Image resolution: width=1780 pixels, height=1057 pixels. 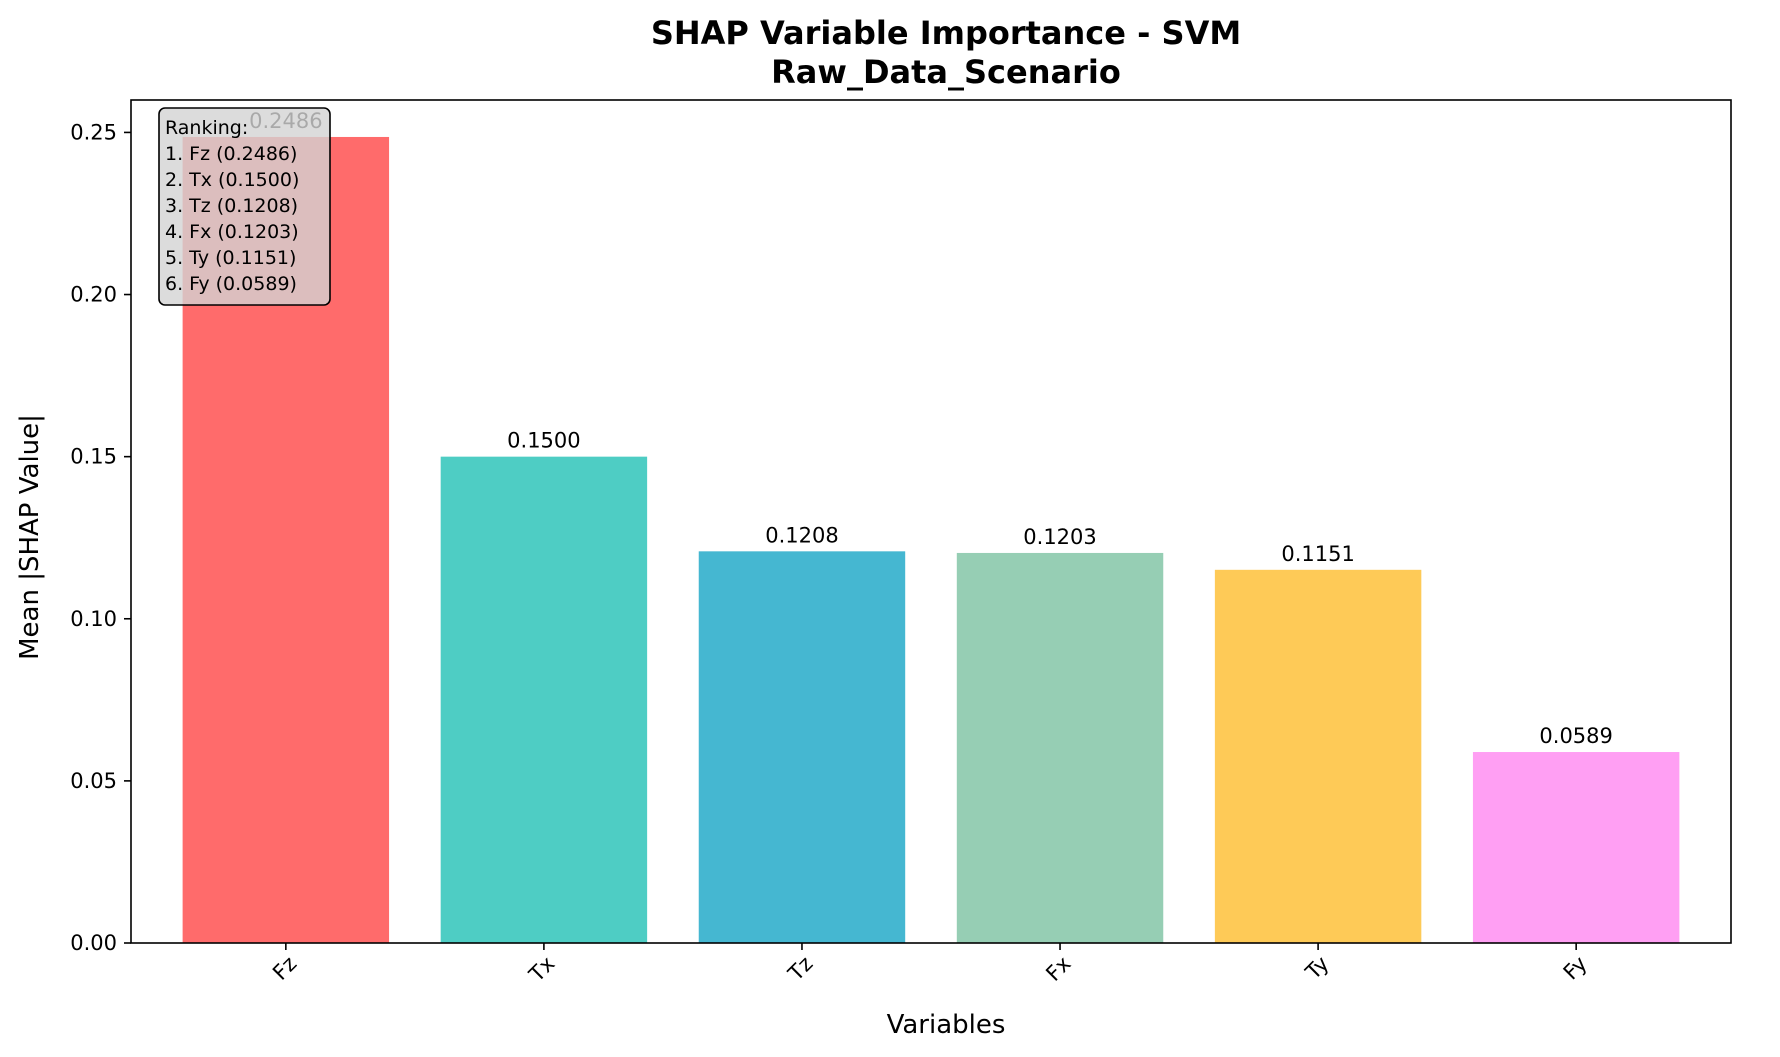 What do you see at coordinates (1058, 969) in the screenshot?
I see `x-tick-label: Fx` at bounding box center [1058, 969].